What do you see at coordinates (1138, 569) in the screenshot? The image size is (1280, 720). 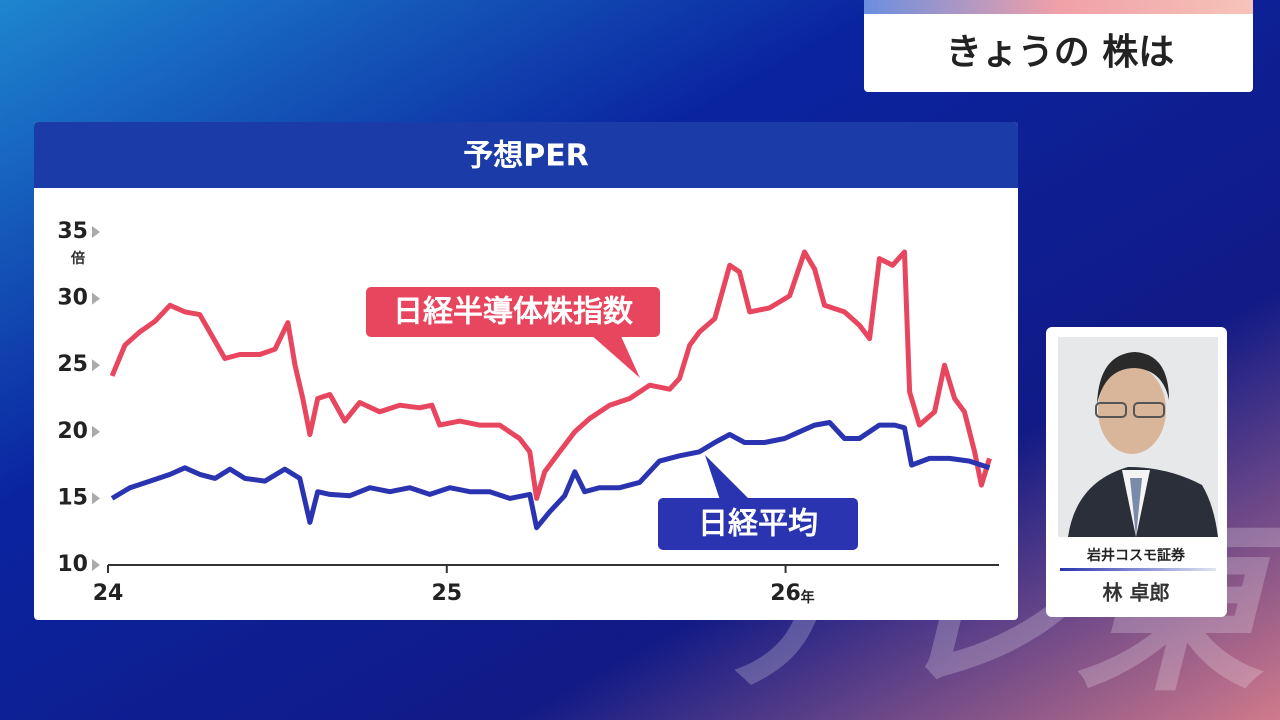 I see `guest-underline` at bounding box center [1138, 569].